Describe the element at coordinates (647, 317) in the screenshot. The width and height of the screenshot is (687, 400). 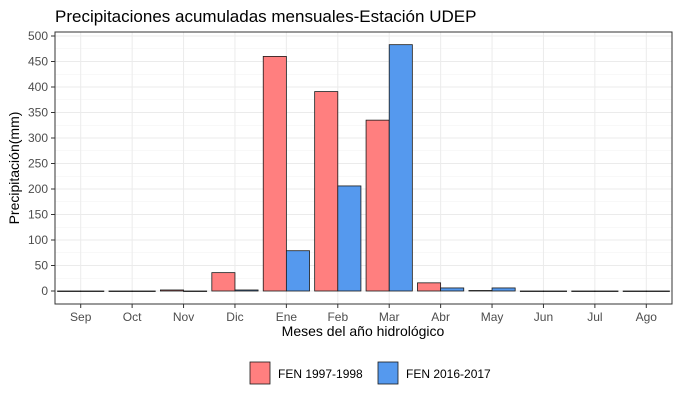
I see `x-tick-label: Ago` at that location.